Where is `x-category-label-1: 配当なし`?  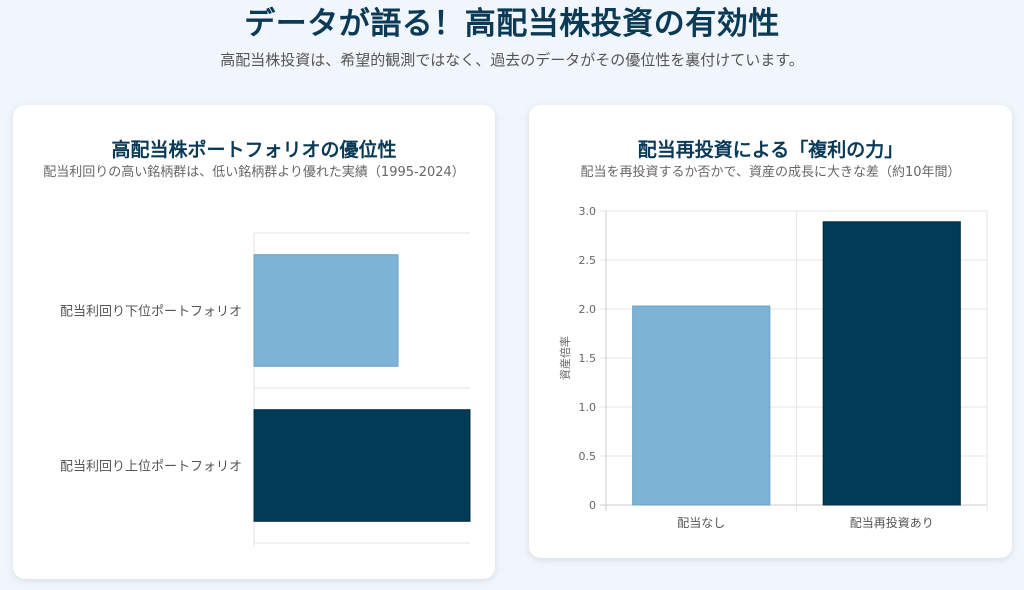 x-category-label-1: 配当なし is located at coordinates (701, 523).